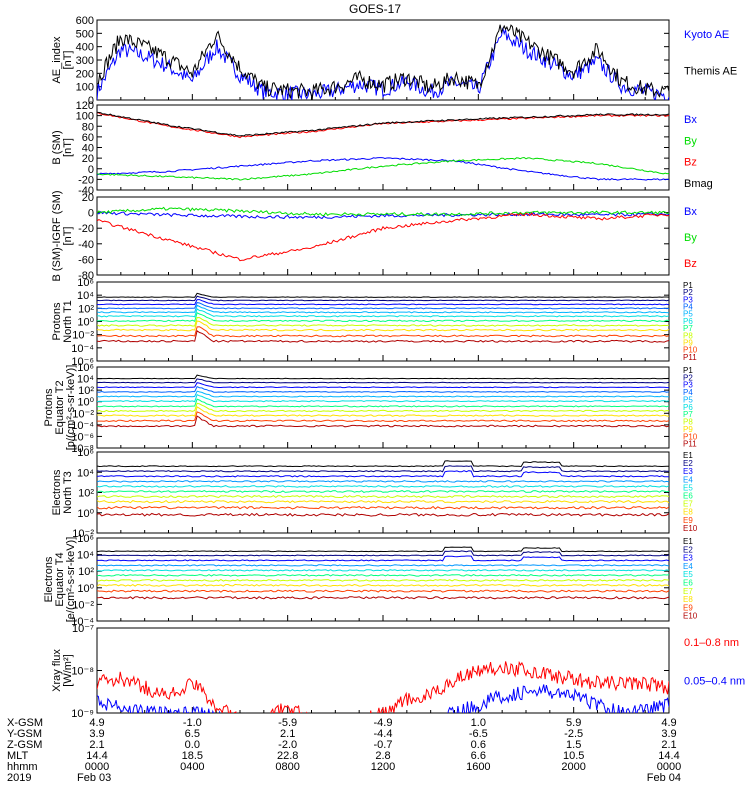 This screenshot has width=750, height=800. I want to click on yaxis-label-line: North T3, so click(68, 492).